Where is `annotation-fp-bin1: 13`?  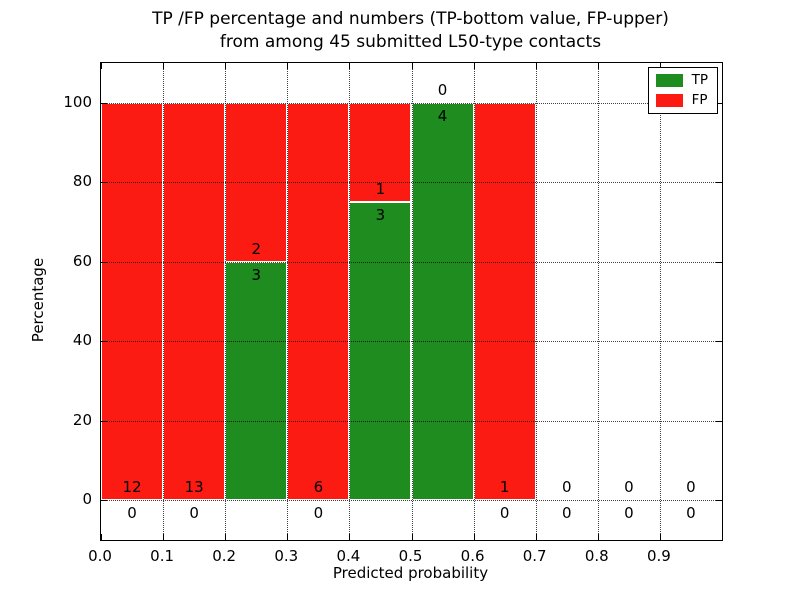 annotation-fp-bin1: 13 is located at coordinates (194, 487).